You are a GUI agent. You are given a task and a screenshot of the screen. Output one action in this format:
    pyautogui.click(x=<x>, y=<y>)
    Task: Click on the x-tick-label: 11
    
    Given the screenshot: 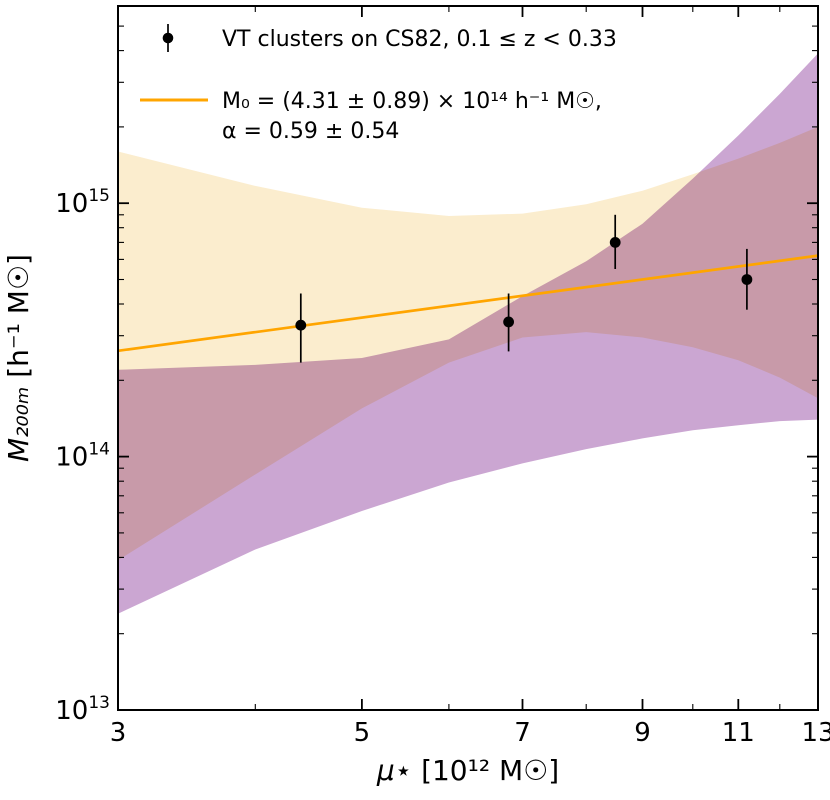 What is the action you would take?
    pyautogui.click(x=738, y=733)
    